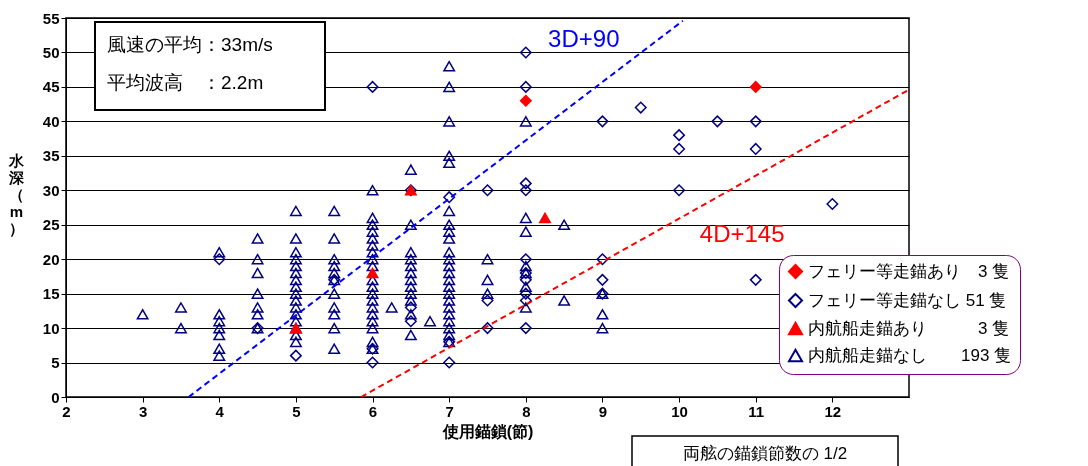 This screenshot has width=1088, height=466. What do you see at coordinates (51, 52) in the screenshot?
I see `y-tick-label: 50` at bounding box center [51, 52].